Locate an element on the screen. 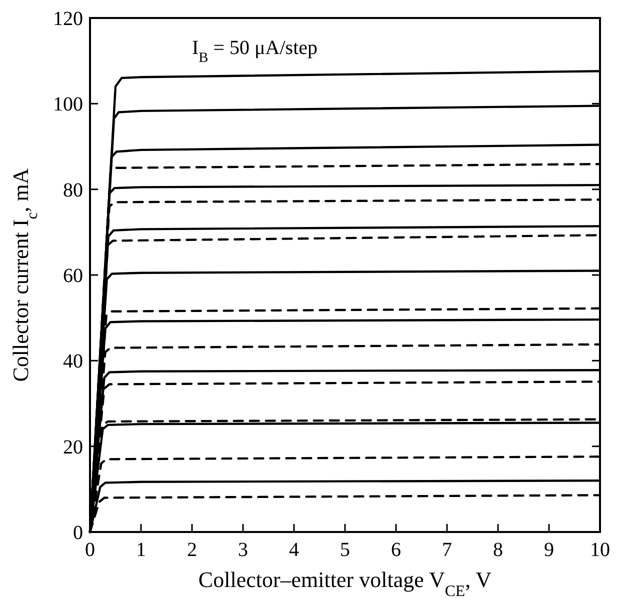 The image size is (619, 601). annotation: I$_{B}$ = 50 μA/step is located at coordinates (255, 51).